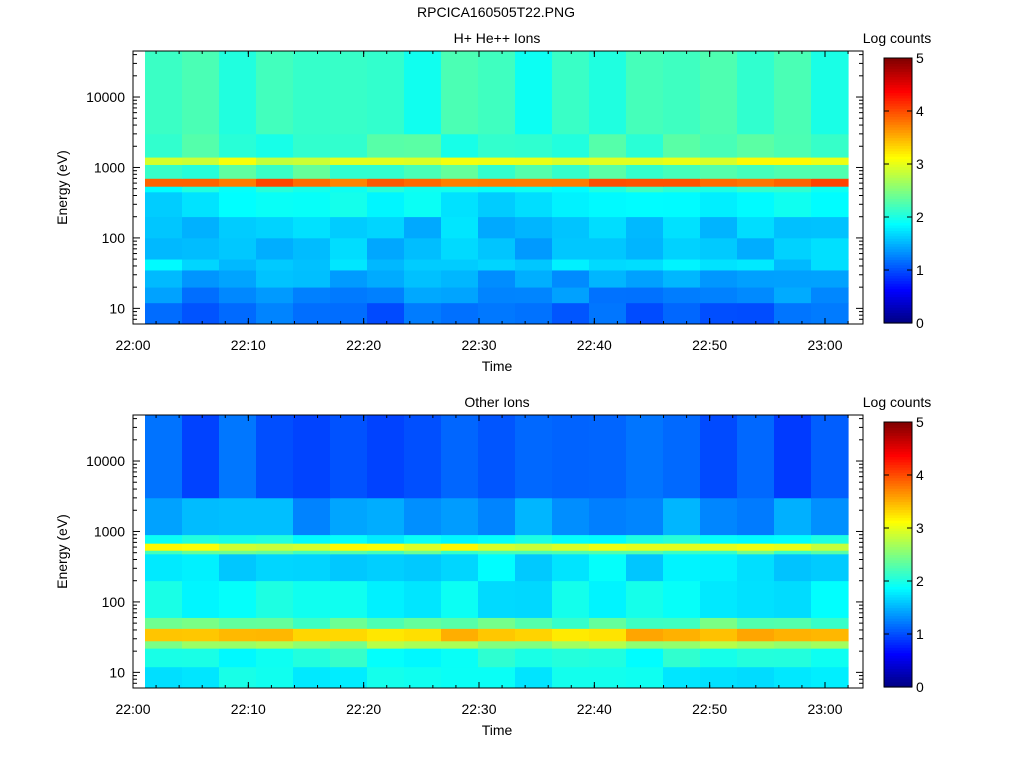 This screenshot has height=768, width=1024. I want to click on panel-title: Other Ions, so click(496, 402).